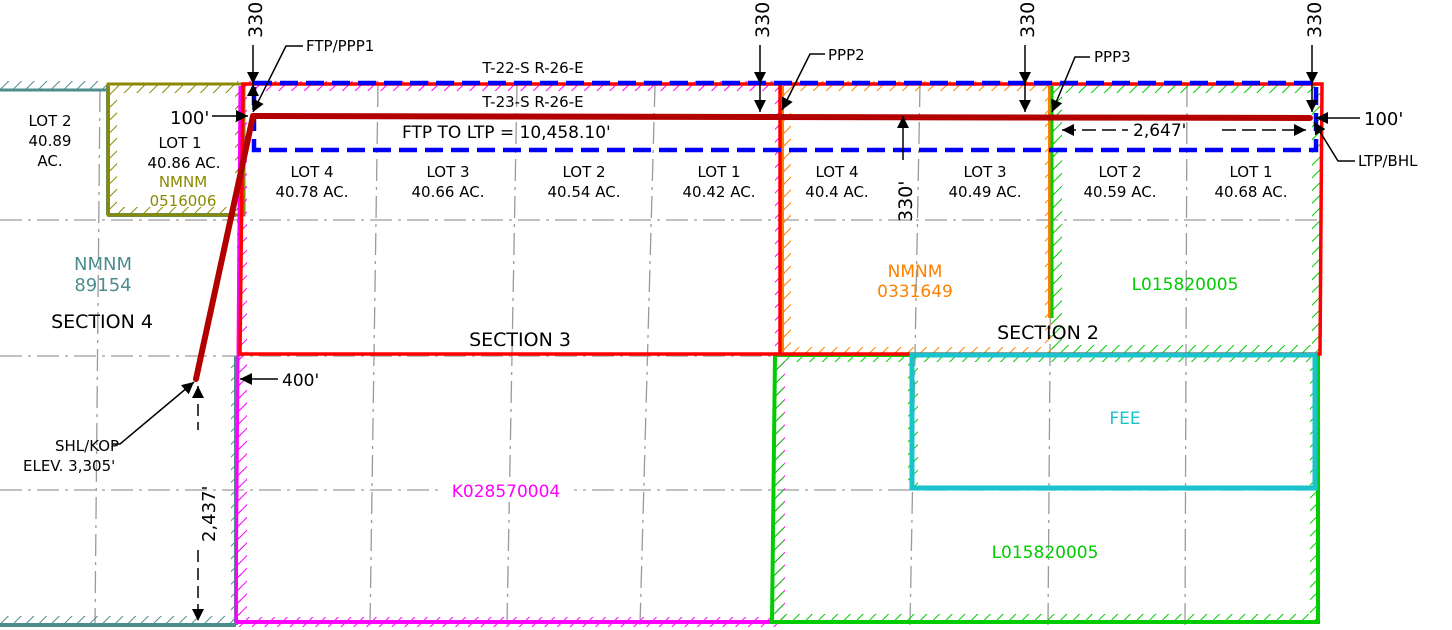 This screenshot has height=630, width=1452. What do you see at coordinates (506, 133) in the screenshot?
I see `lateral-length-label: FTP TO LTP = 10,458.10'` at bounding box center [506, 133].